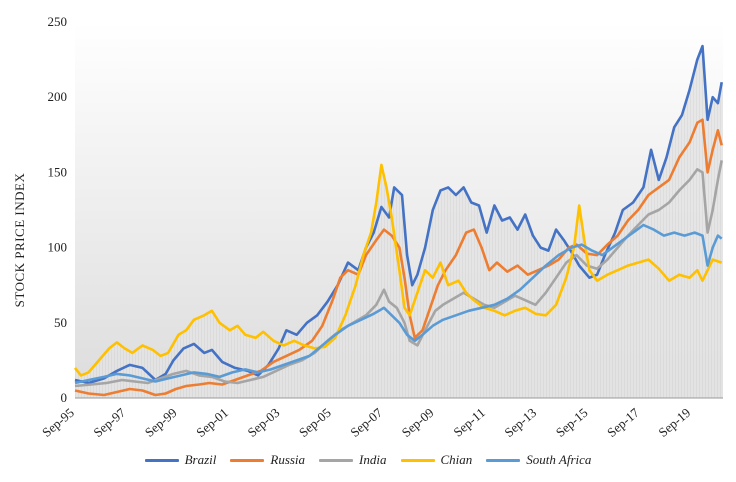  What do you see at coordinates (623, 421) in the screenshot?
I see `x-tick-label: Sep-17` at bounding box center [623, 421].